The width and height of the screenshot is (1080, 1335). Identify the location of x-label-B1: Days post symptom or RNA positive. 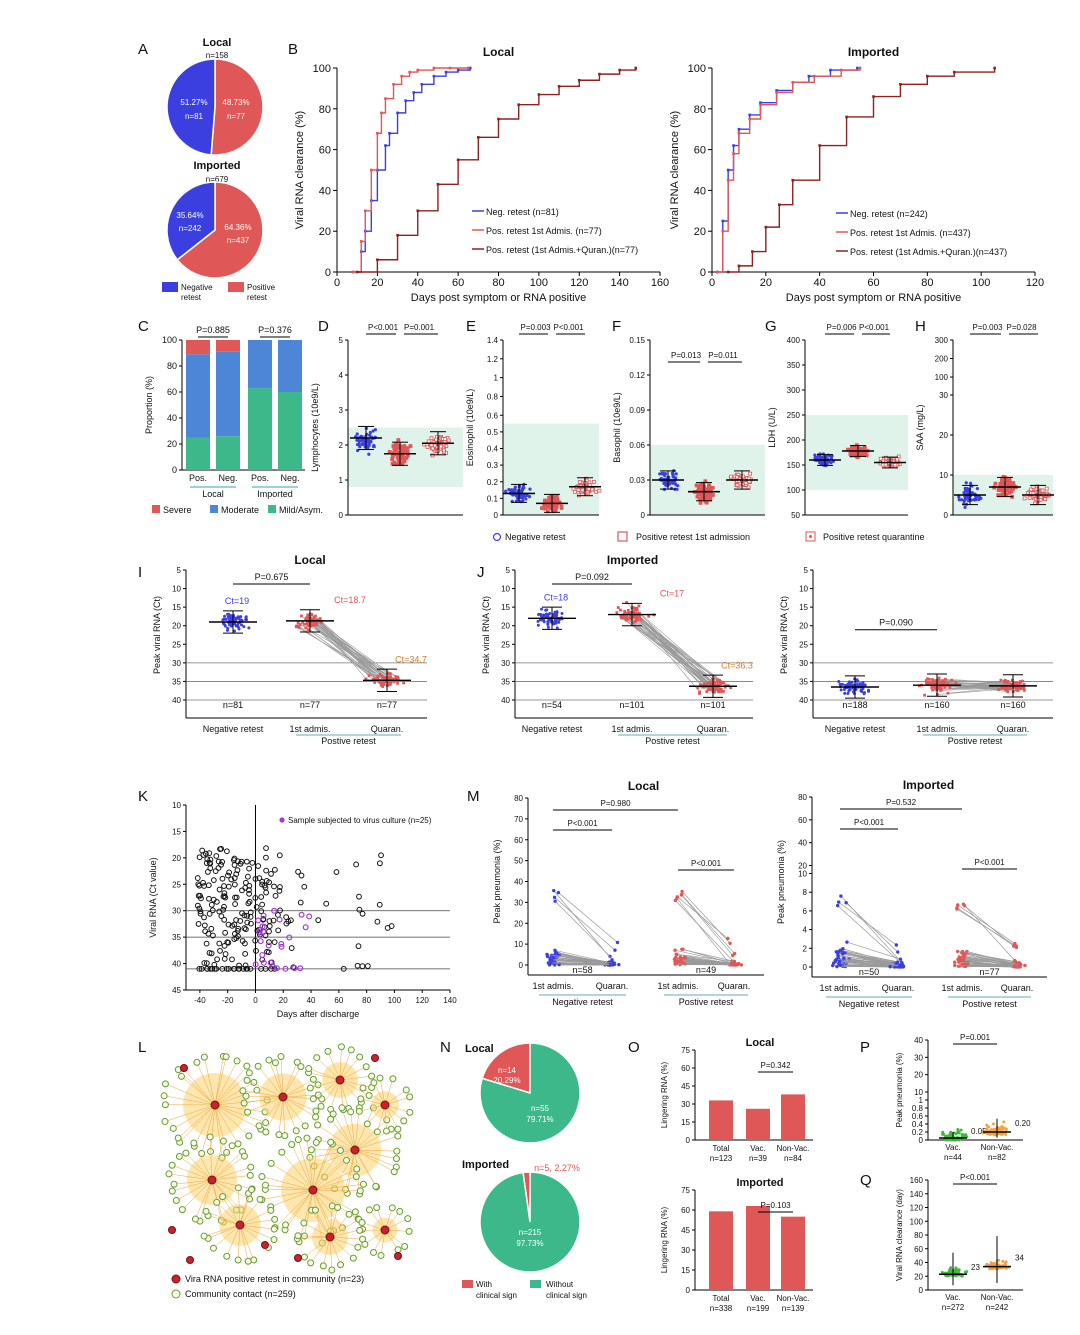
(498, 298).